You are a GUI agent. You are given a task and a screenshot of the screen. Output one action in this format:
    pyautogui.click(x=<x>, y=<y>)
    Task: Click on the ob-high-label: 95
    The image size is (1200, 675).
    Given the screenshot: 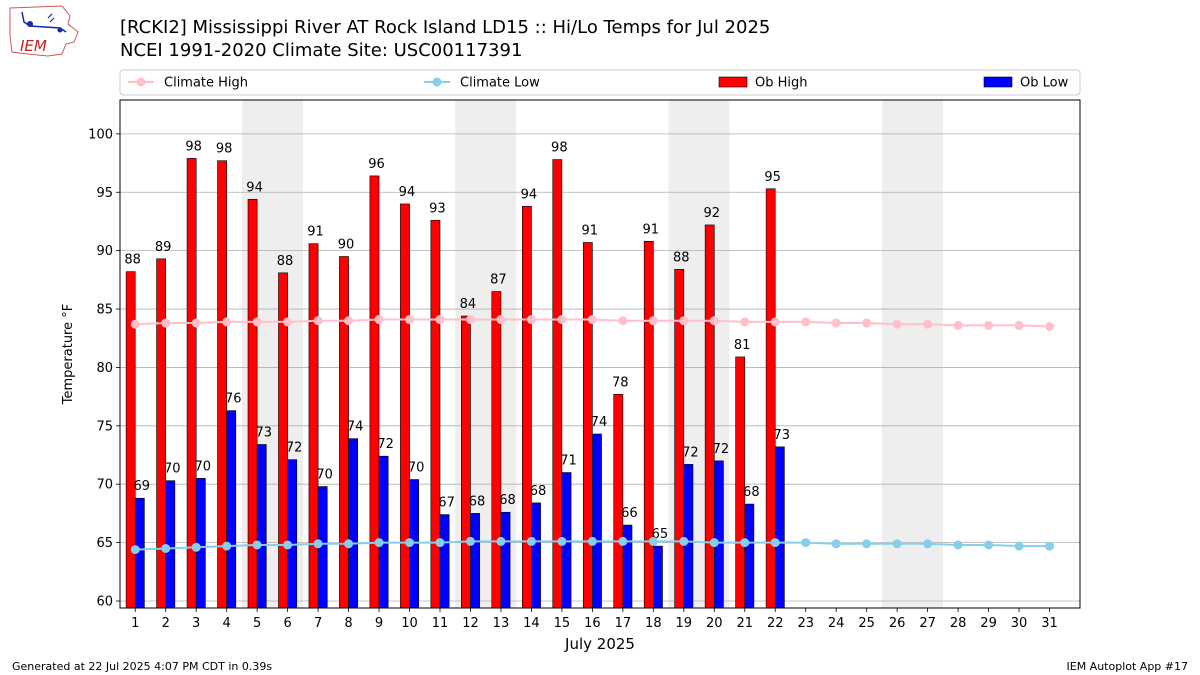 What is the action you would take?
    pyautogui.click(x=772, y=177)
    